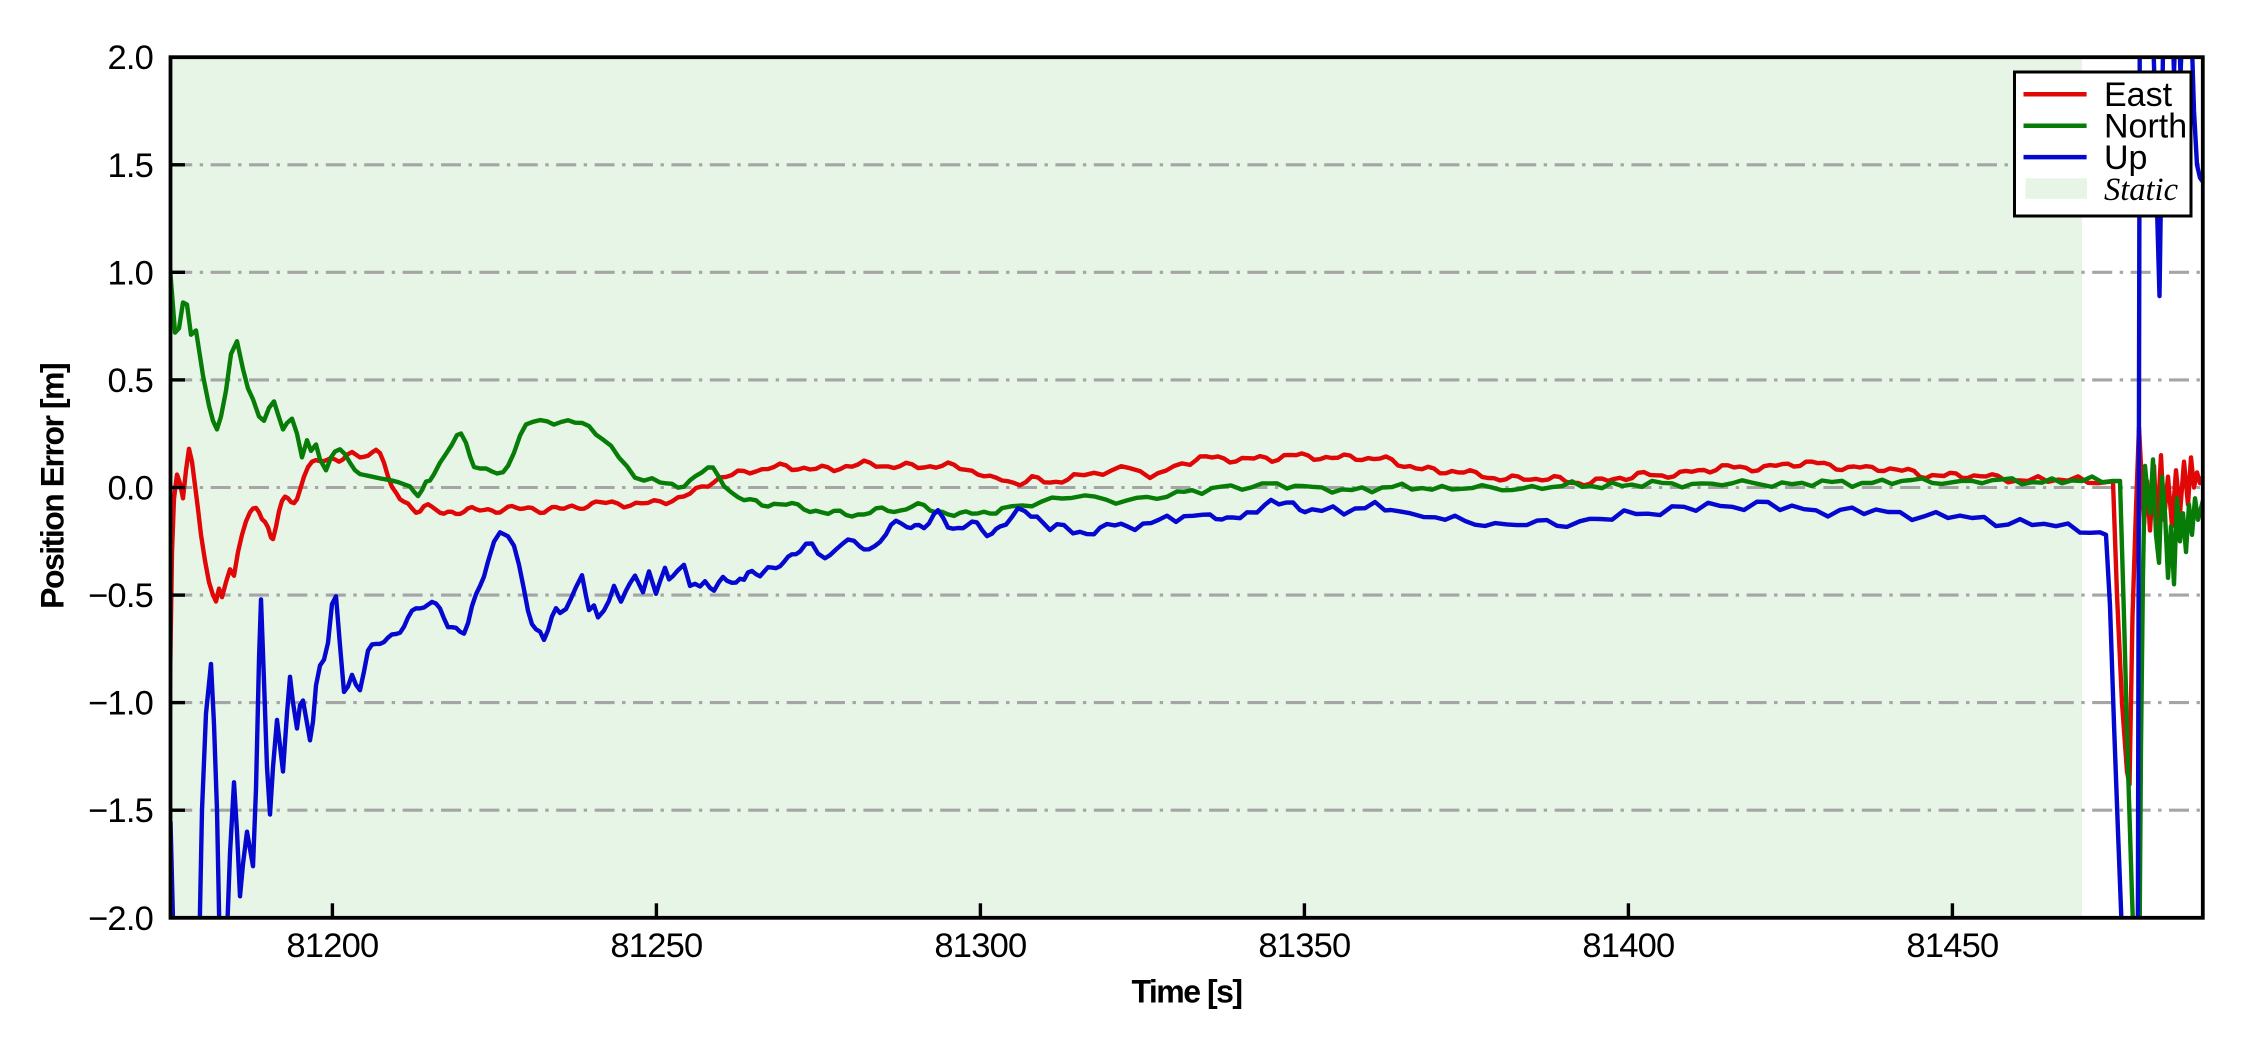 This screenshot has height=1050, width=2250. I want to click on svg-text: 0.5, so click(130, 381).